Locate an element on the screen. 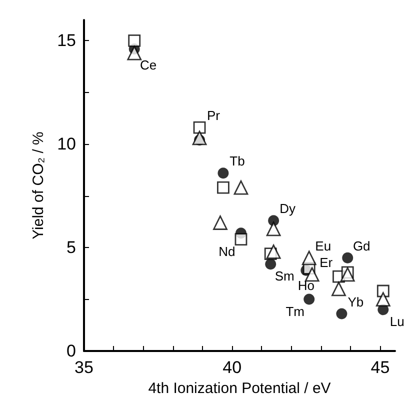 This screenshot has width=410, height=406. annotation: Sm is located at coordinates (284, 276).